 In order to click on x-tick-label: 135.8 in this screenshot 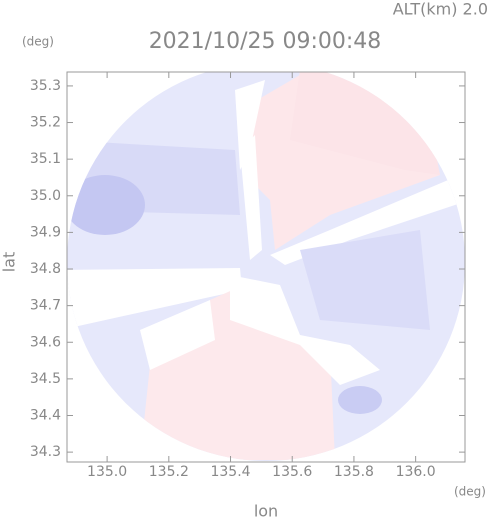, I will do `click(354, 472)`.